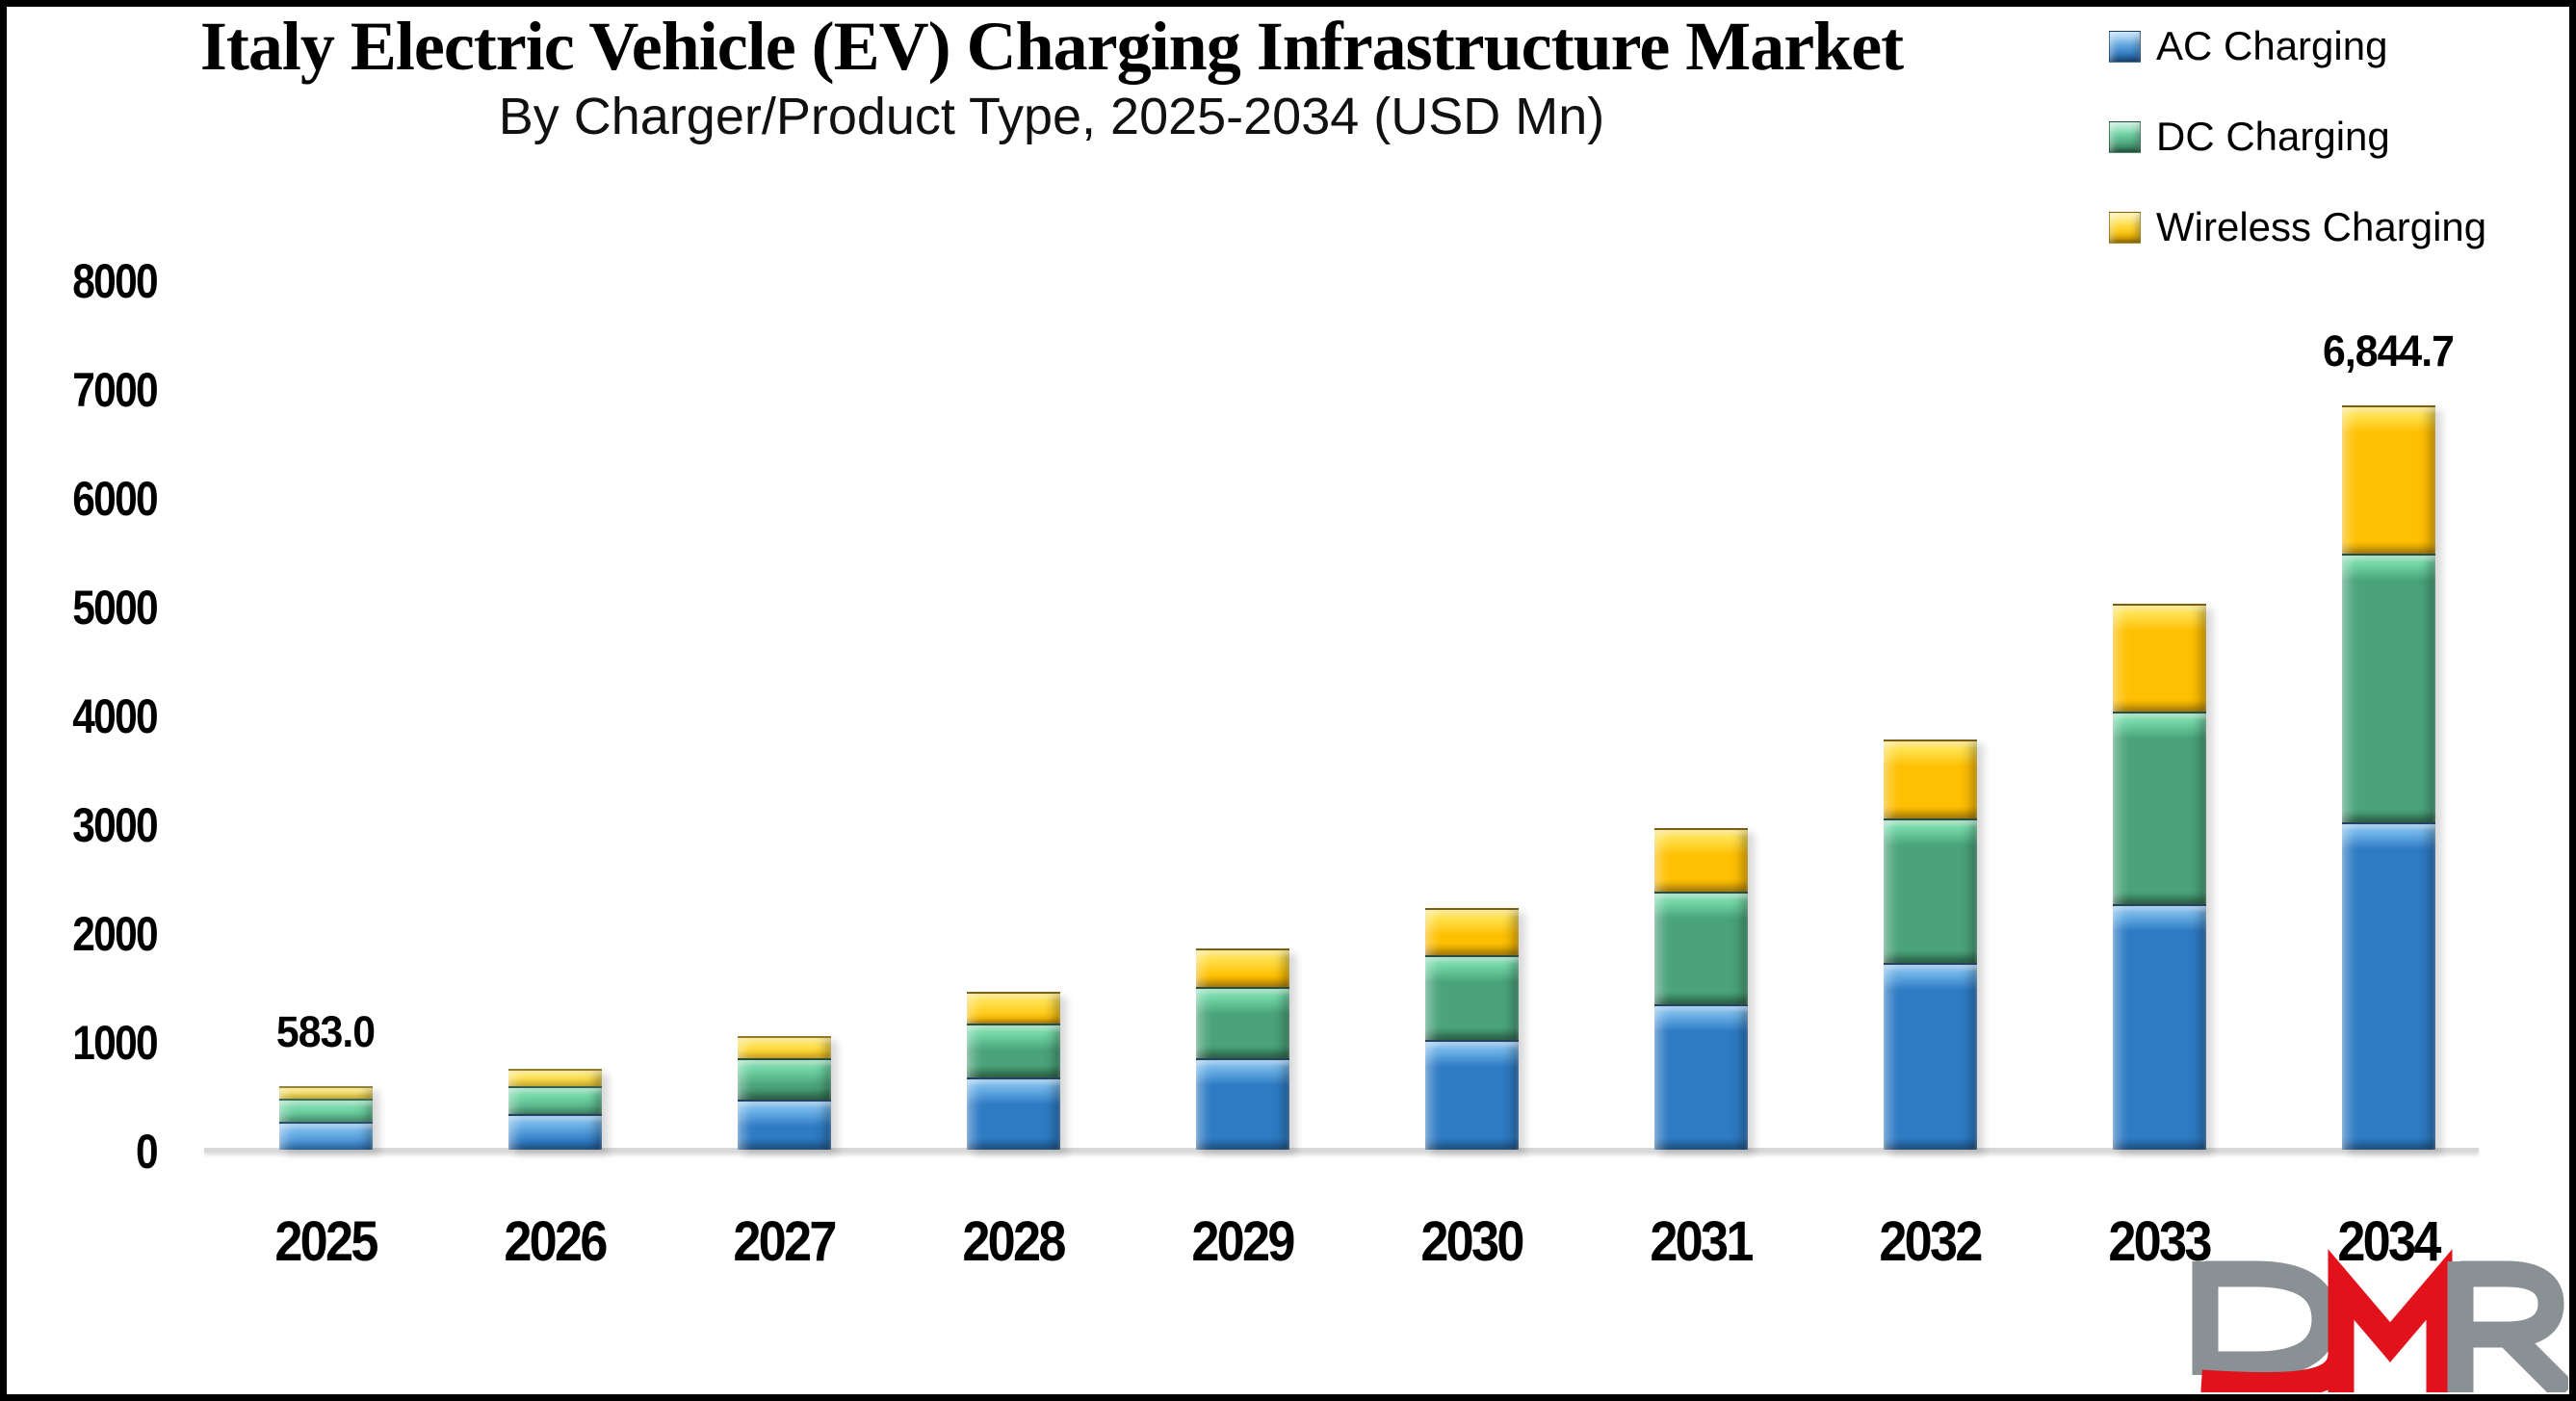 The height and width of the screenshot is (1401, 2576). I want to click on bar-2032, so click(1930, 945).